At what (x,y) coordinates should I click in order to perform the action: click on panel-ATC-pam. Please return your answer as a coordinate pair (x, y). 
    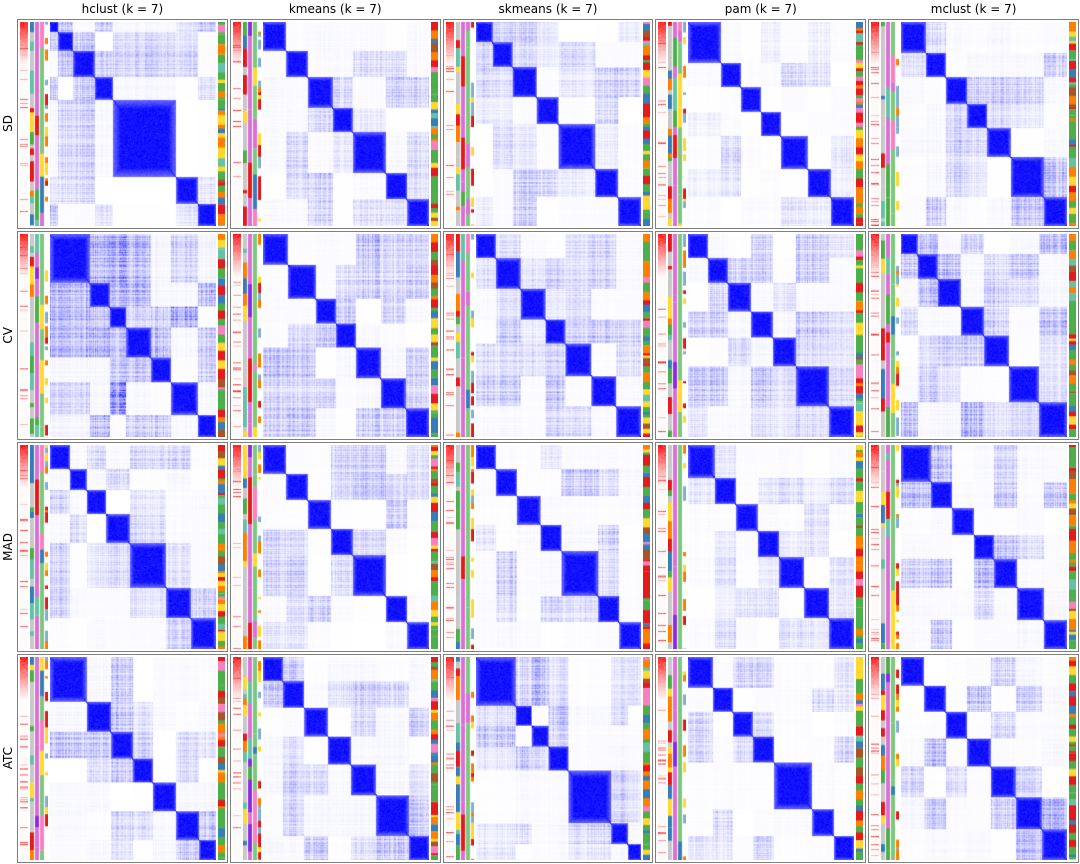
    Looking at the image, I should click on (761, 758).